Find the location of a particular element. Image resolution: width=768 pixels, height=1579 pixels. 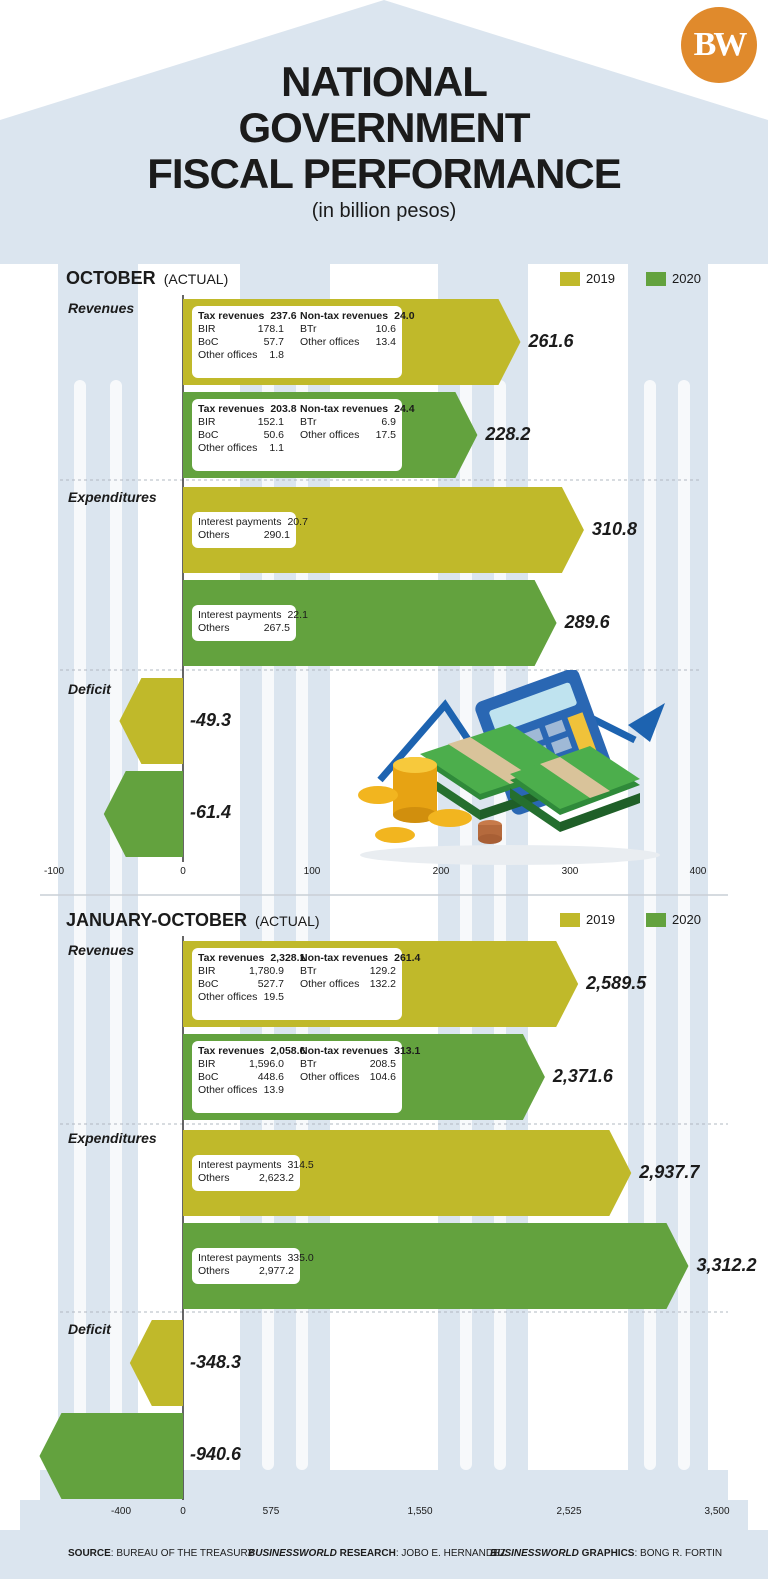

tick-jo-4: 2,525 is located at coordinates (569, 1511).